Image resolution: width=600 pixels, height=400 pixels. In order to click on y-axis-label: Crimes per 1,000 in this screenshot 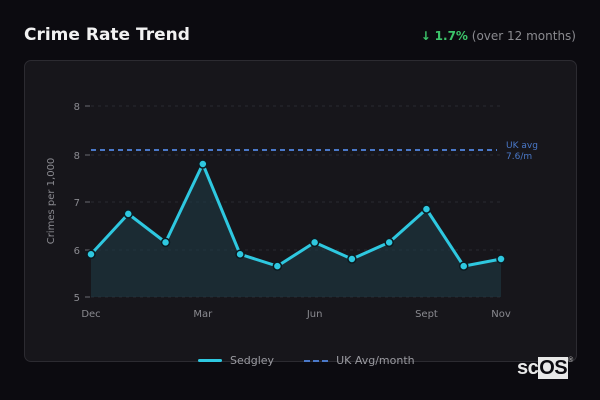, I will do `click(51, 201)`.